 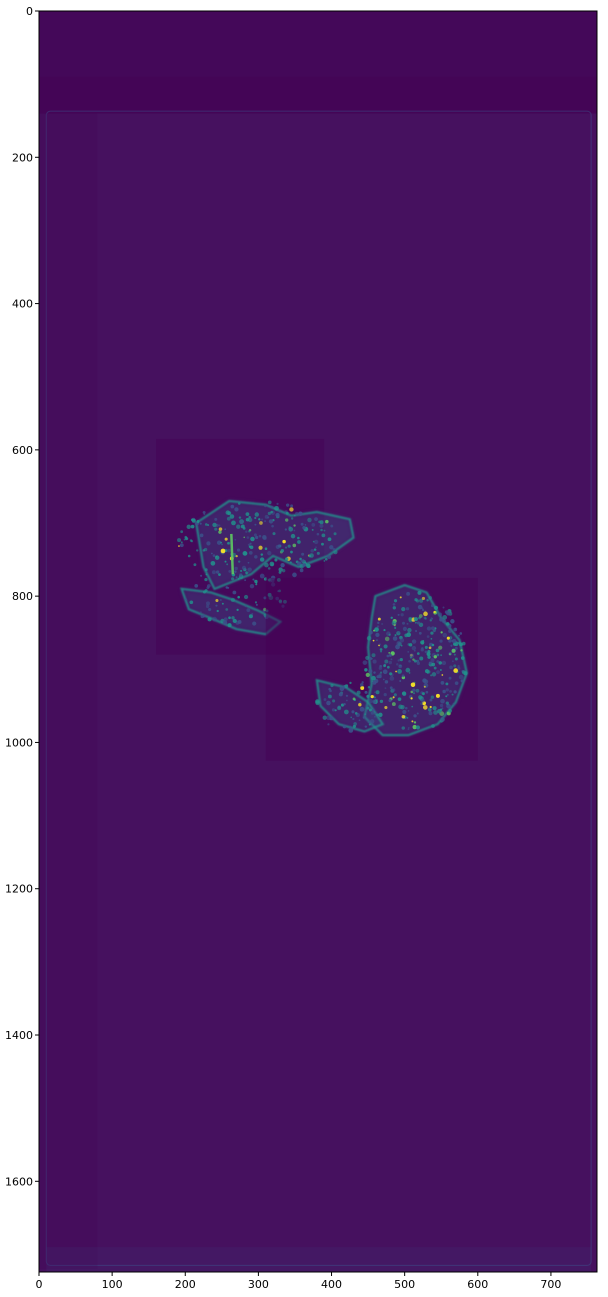 I want to click on y-tick-label: 1000, so click(x=19, y=742).